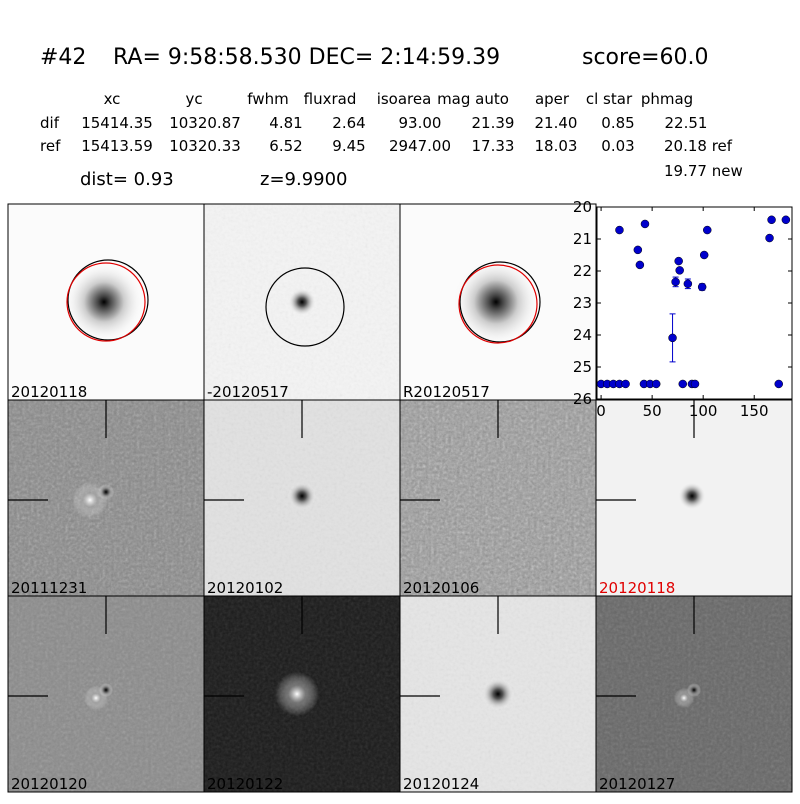 This screenshot has height=804, width=800. I want to click on row-label: ref, so click(50, 146).